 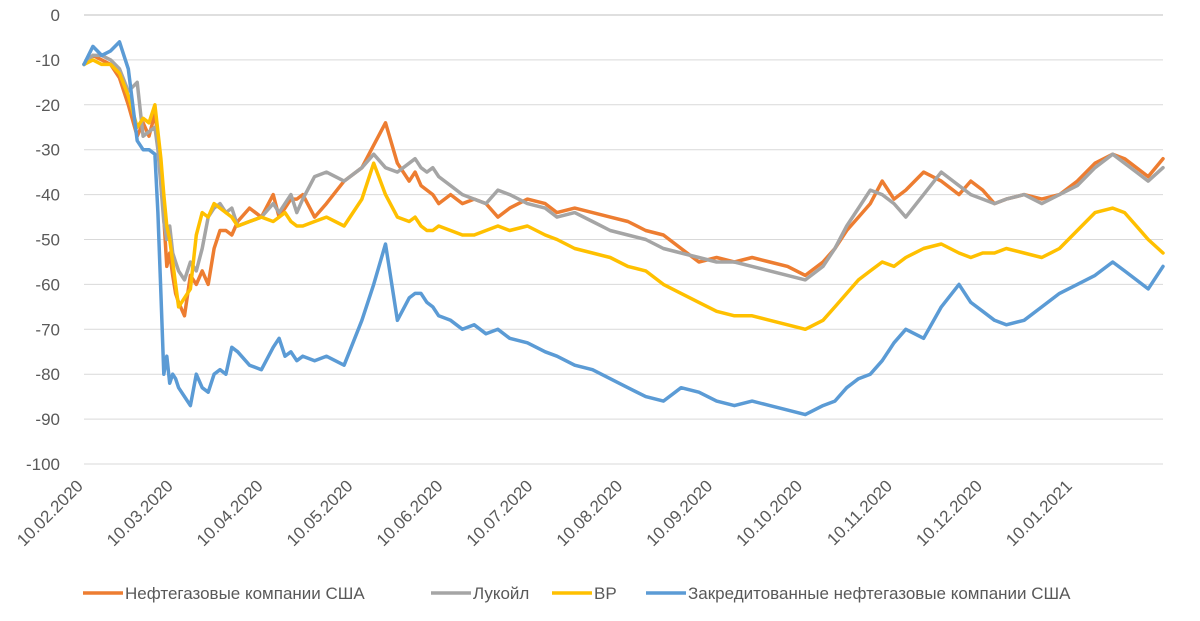 I want to click on y-tick-label: -80, so click(x=47, y=374).